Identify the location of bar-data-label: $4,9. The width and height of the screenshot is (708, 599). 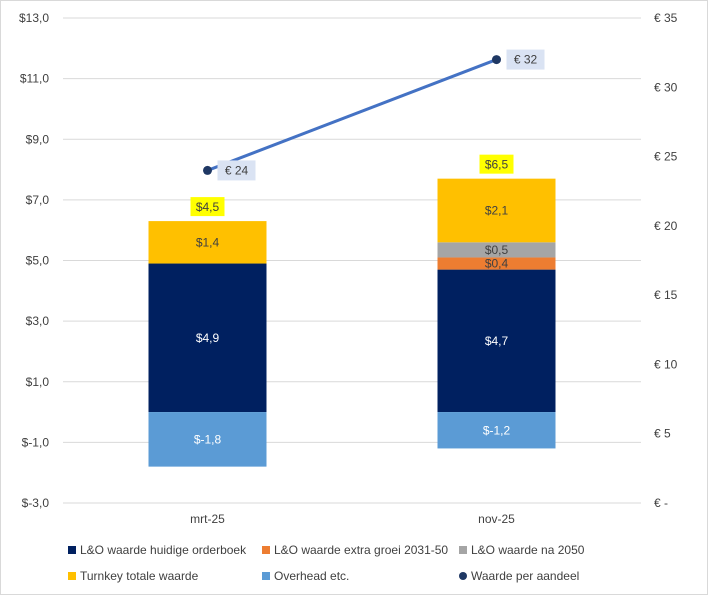
(208, 338).